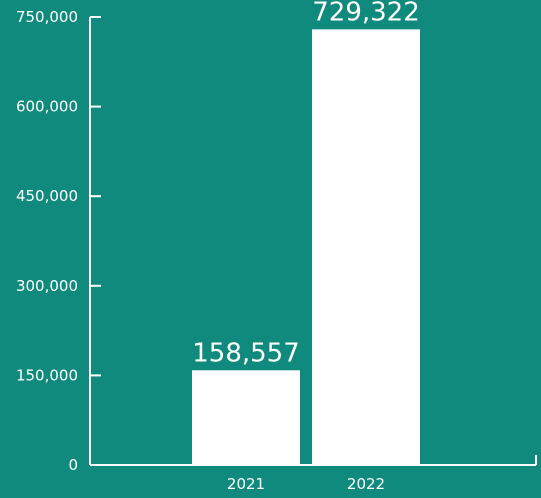 The width and height of the screenshot is (541, 498). I want to click on y-tick-label: 0, so click(73, 465).